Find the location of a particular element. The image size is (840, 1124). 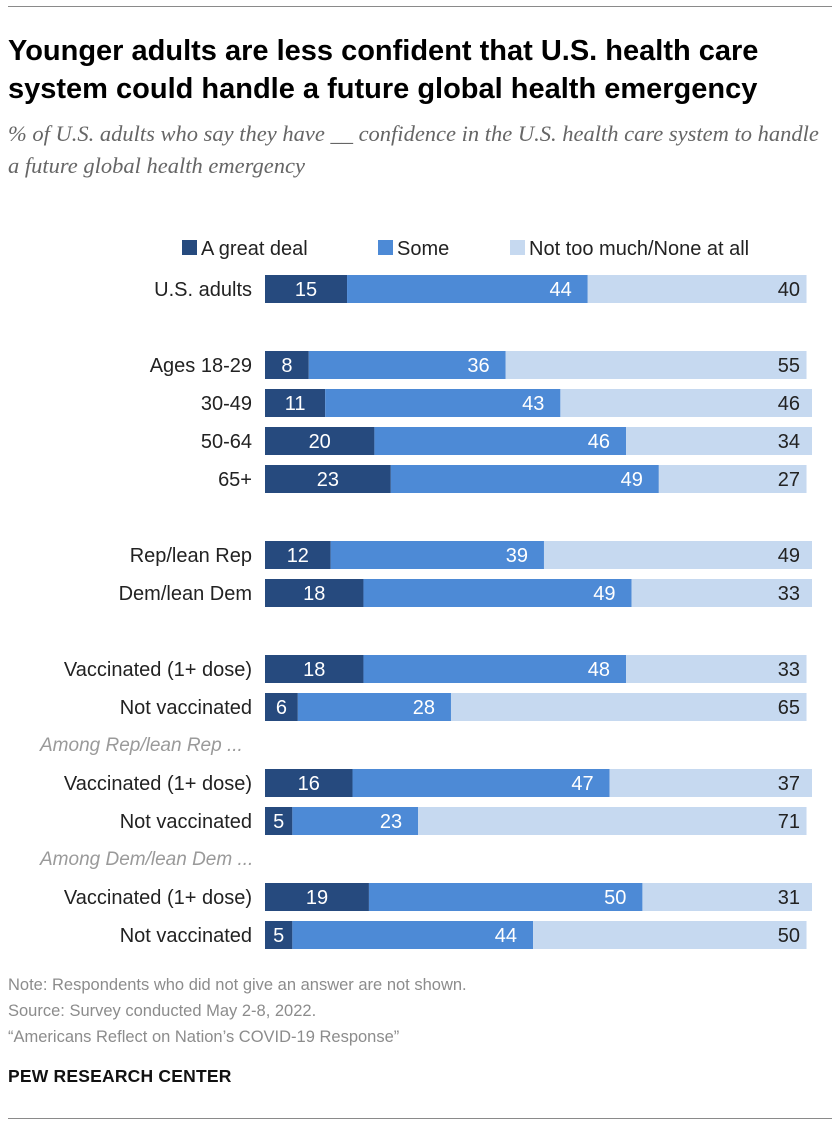

data-label: 20 is located at coordinates (320, 442).